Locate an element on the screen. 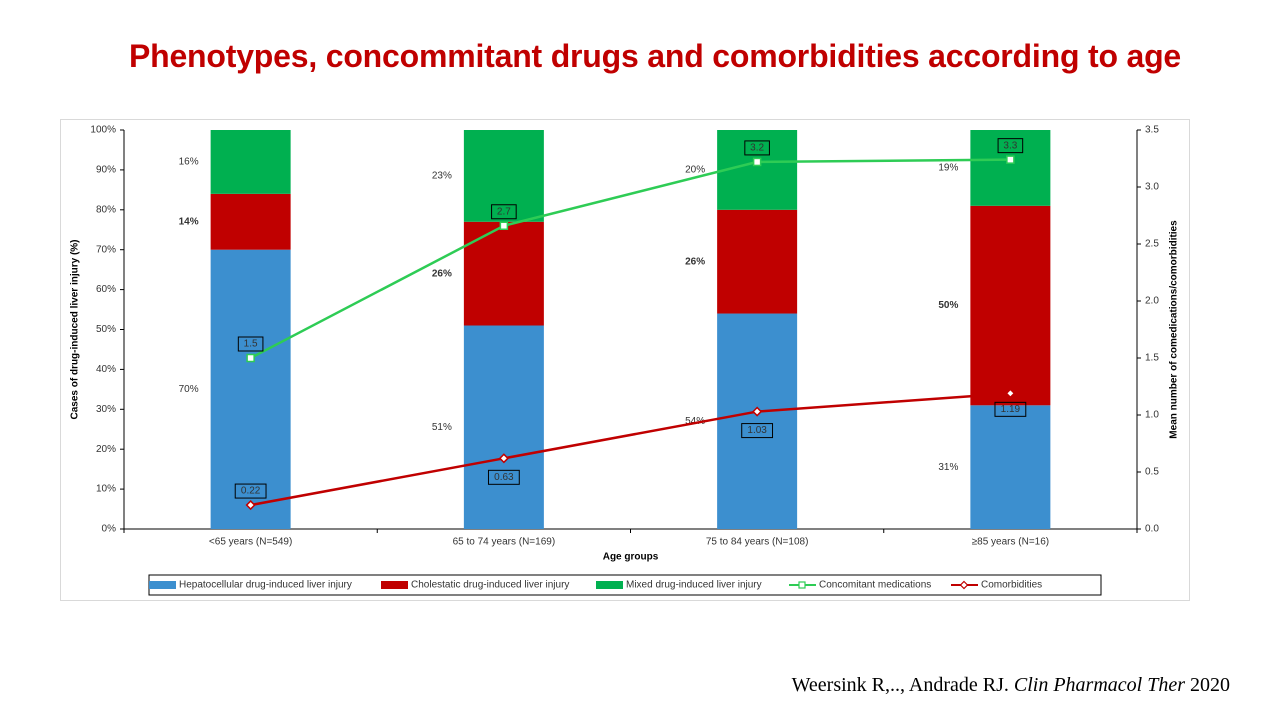  x-tick-label: 65 to 74 years (N=169) is located at coordinates (504, 542).